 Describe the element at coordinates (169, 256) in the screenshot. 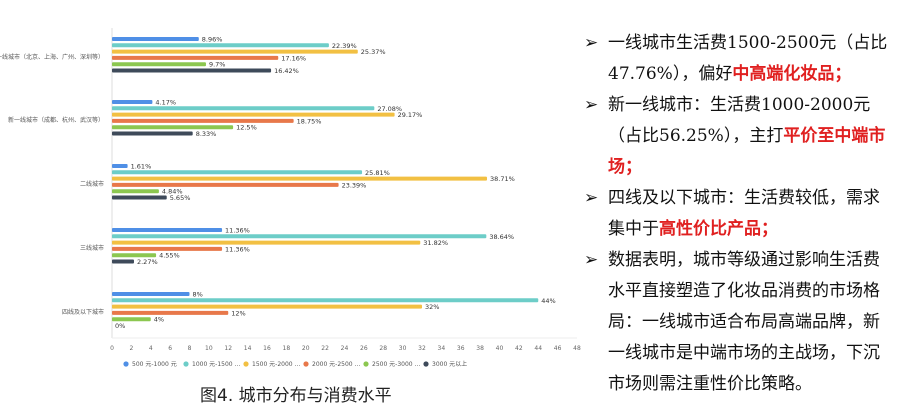

I see `data-label: 4.55%` at that location.